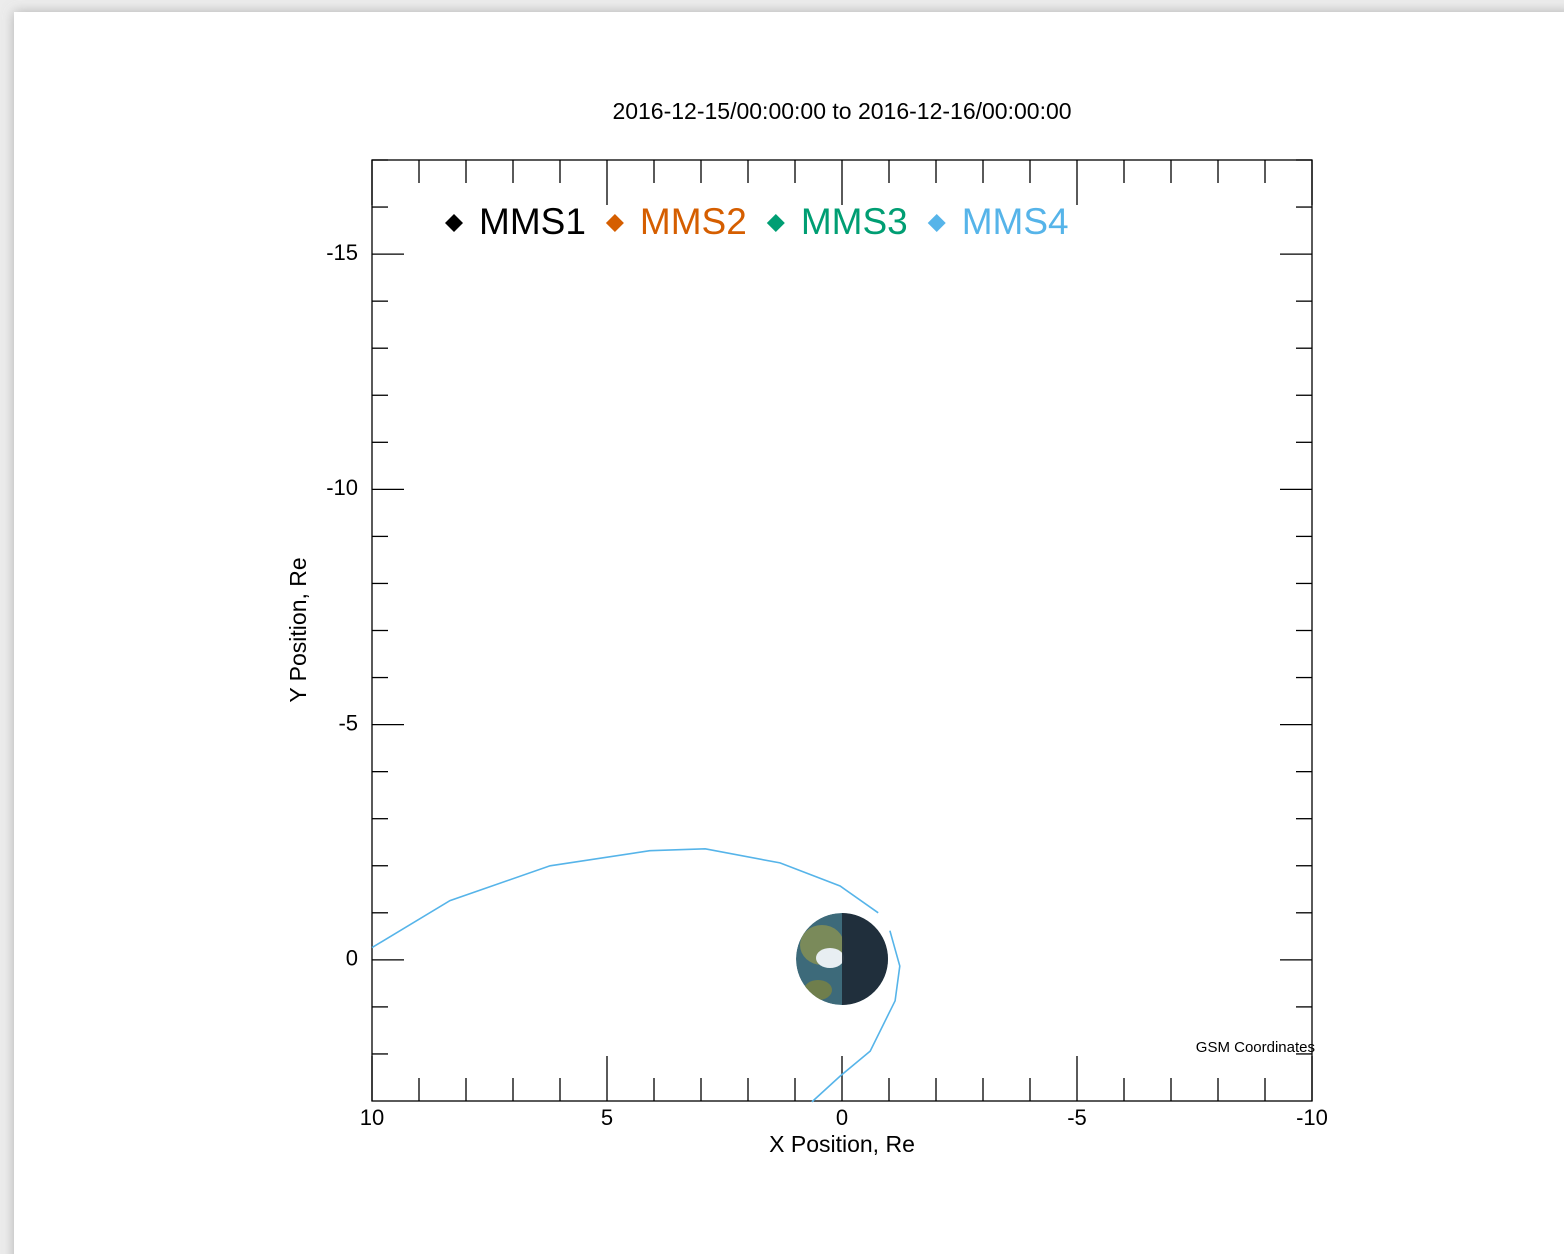 This screenshot has width=1564, height=1254. What do you see at coordinates (842, 1117) in the screenshot?
I see `x-tick-label: 0` at bounding box center [842, 1117].